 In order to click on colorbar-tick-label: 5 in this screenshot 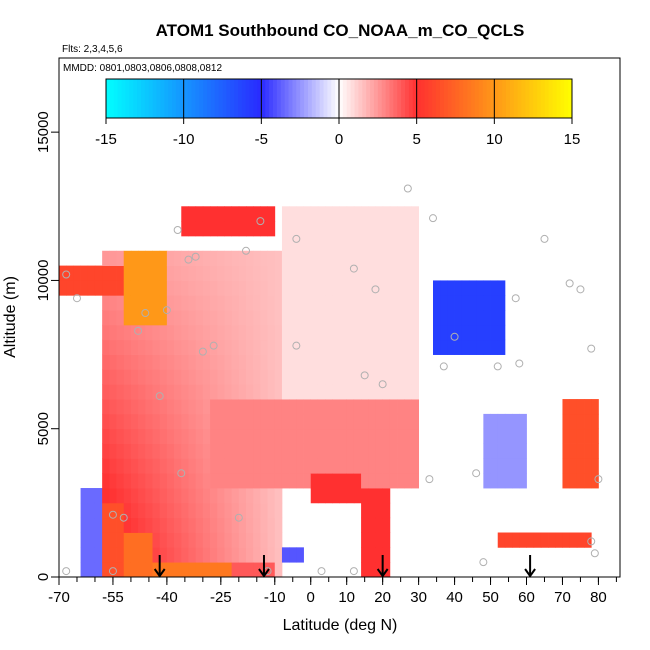, I will do `click(416, 139)`.